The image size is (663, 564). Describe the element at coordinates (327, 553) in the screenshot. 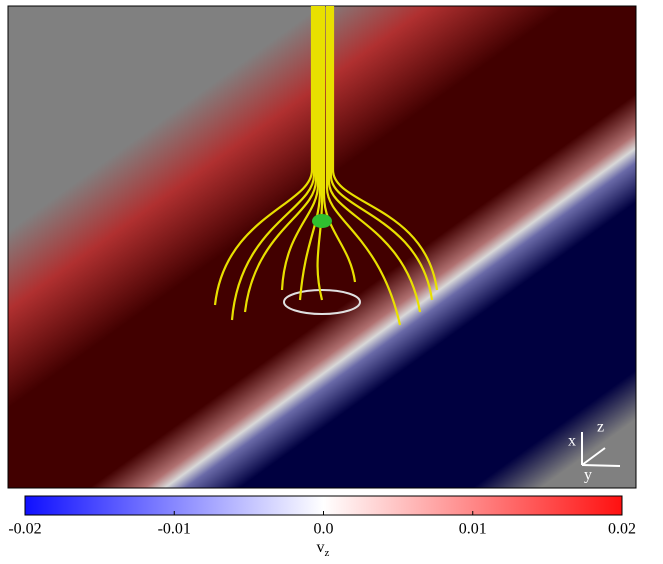

I see `label-sub: z` at that location.